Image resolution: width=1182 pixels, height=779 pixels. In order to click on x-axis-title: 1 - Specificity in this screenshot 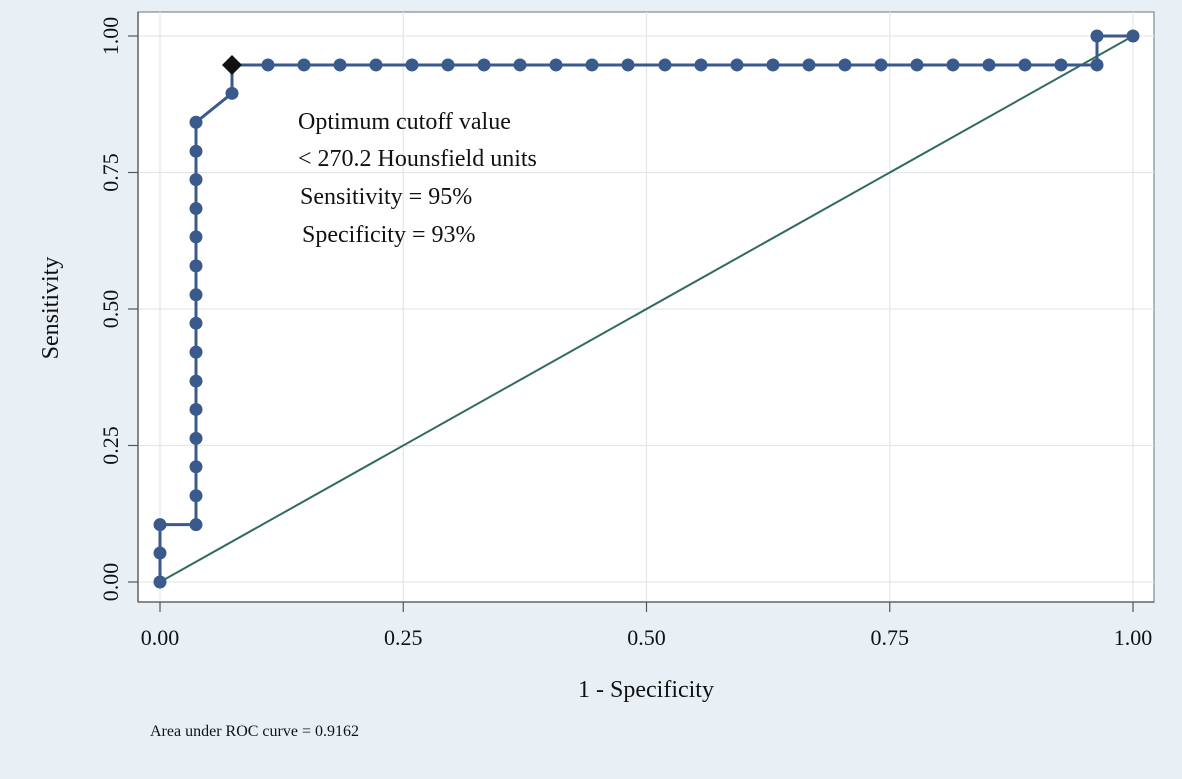, I will do `click(646, 690)`.